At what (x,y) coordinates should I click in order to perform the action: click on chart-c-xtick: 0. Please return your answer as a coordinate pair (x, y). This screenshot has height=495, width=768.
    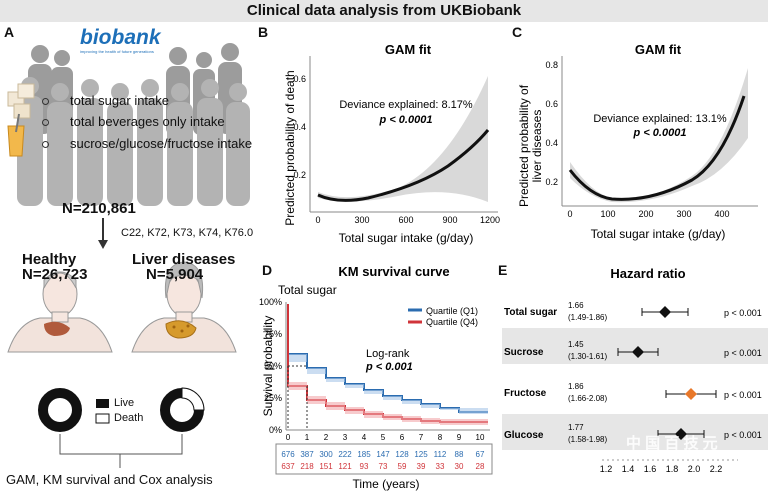
    Looking at the image, I should click on (569, 214).